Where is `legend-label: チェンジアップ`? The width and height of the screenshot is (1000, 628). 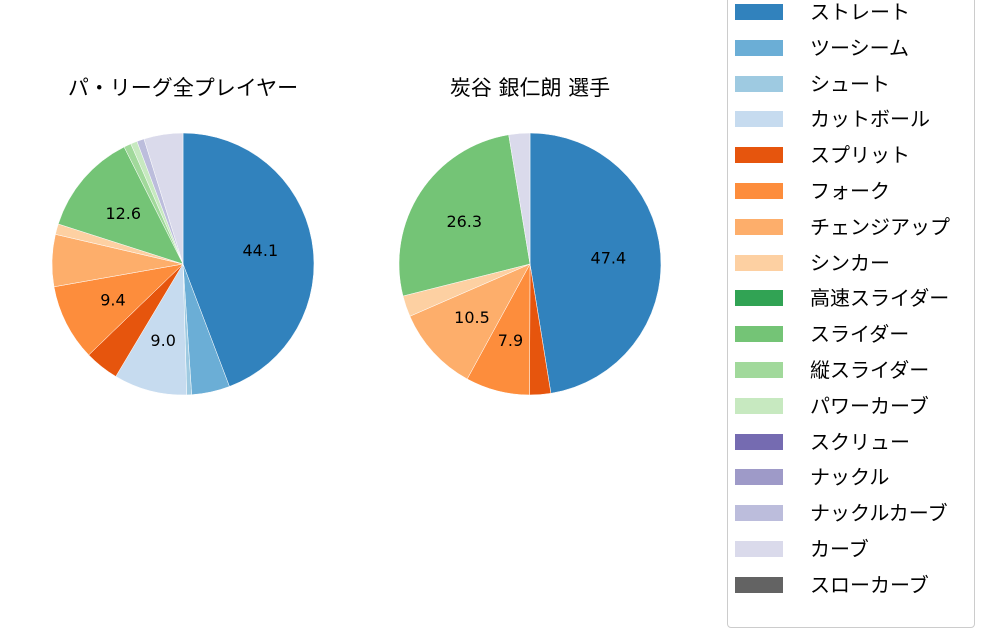
legend-label: チェンジアップ is located at coordinates (880, 226).